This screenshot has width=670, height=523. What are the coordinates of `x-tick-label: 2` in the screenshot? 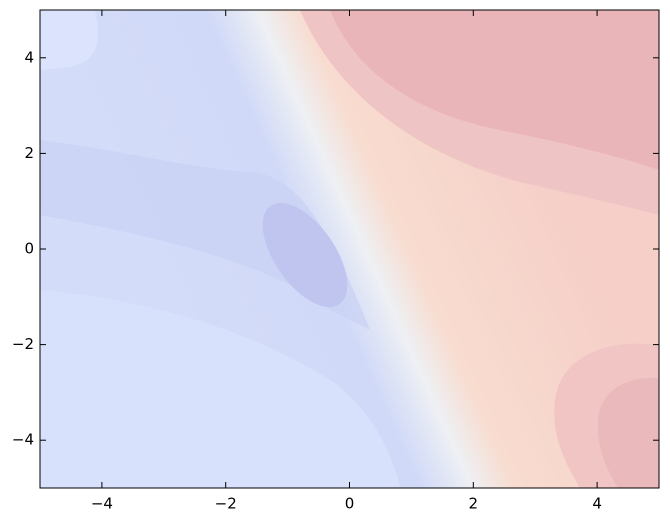 It's located at (474, 504).